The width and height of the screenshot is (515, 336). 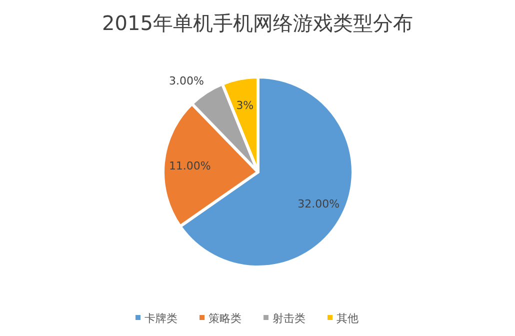 What do you see at coordinates (161, 318) in the screenshot?
I see `legend-label: 卡牌类` at bounding box center [161, 318].